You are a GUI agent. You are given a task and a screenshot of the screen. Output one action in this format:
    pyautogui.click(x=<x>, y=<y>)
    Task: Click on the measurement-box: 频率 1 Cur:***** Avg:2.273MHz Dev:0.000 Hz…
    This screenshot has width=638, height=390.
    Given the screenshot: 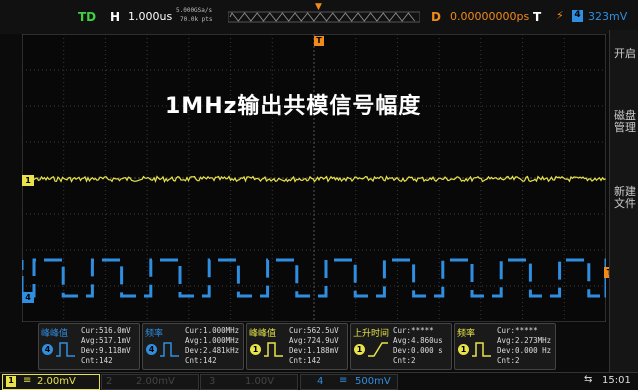 What is the action you would take?
    pyautogui.click(x=505, y=346)
    